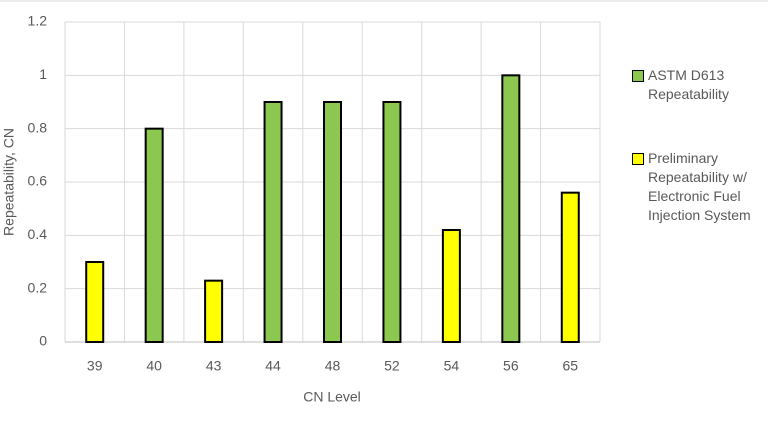 The image size is (768, 432). I want to click on x-tick-label: 52, so click(392, 366).